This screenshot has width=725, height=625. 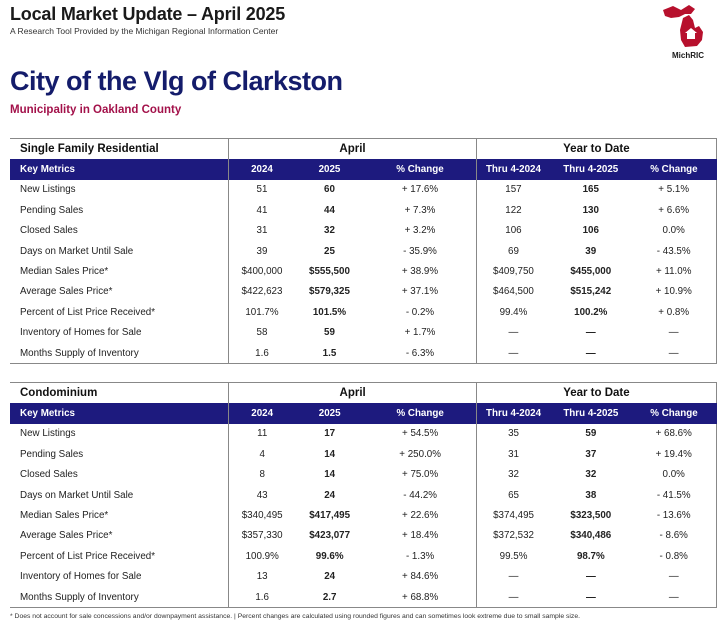 I want to click on value-ytd-2025: $515,242, so click(x=591, y=292).